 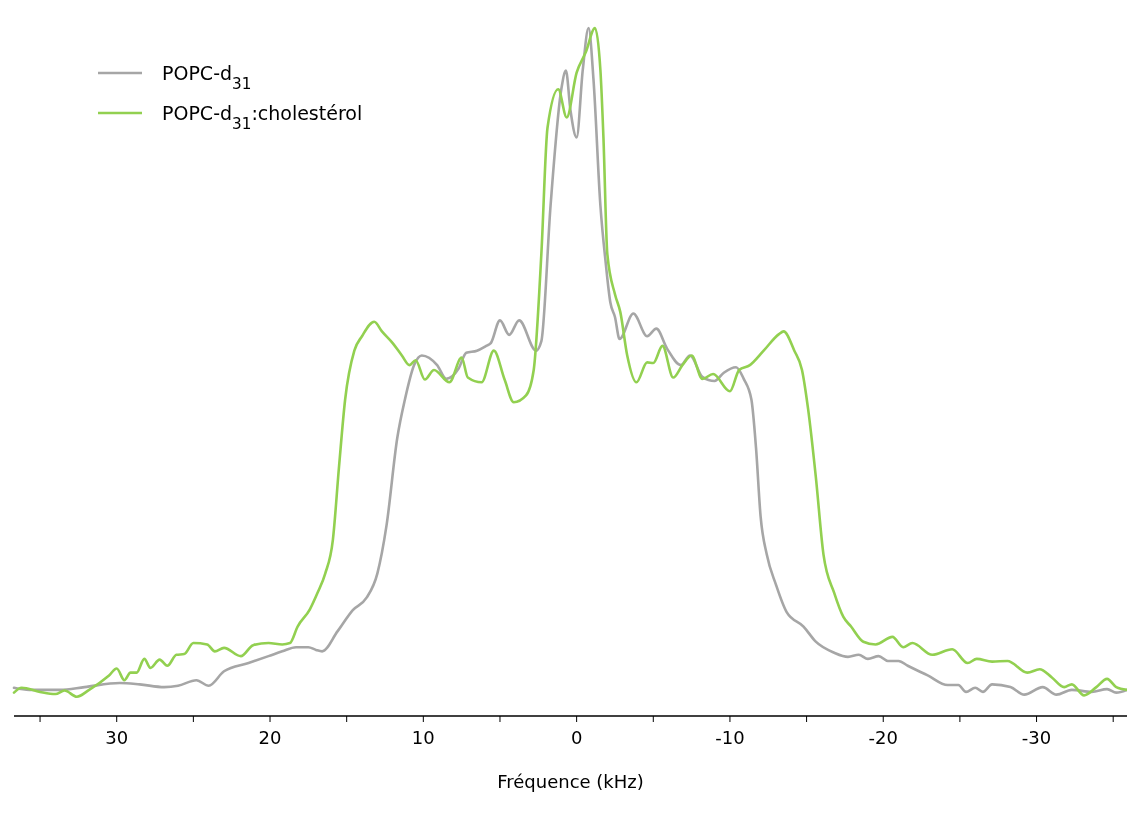 What do you see at coordinates (117, 737) in the screenshot?
I see `x-tick-label: 30` at bounding box center [117, 737].